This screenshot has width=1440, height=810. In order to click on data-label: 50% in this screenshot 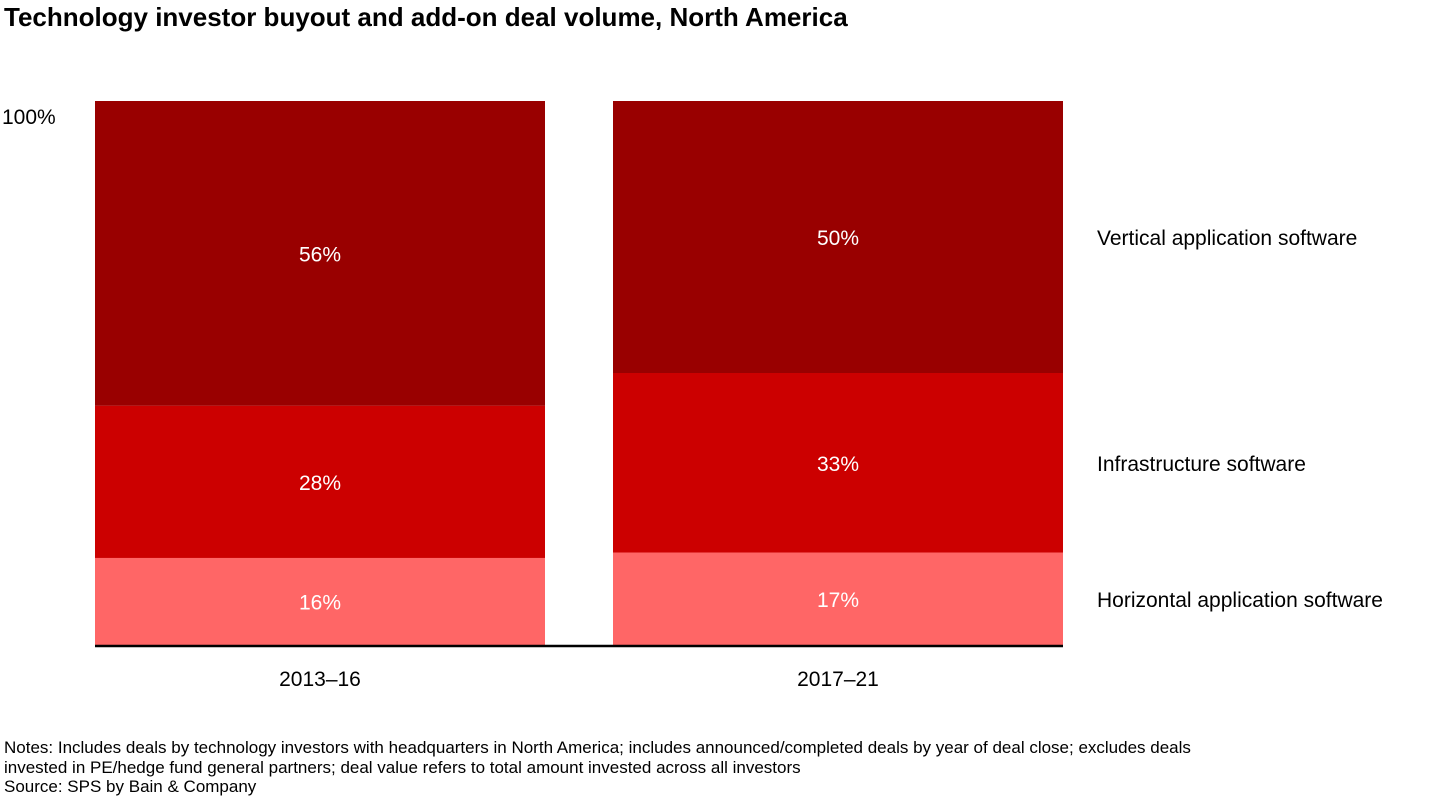, I will do `click(838, 238)`.